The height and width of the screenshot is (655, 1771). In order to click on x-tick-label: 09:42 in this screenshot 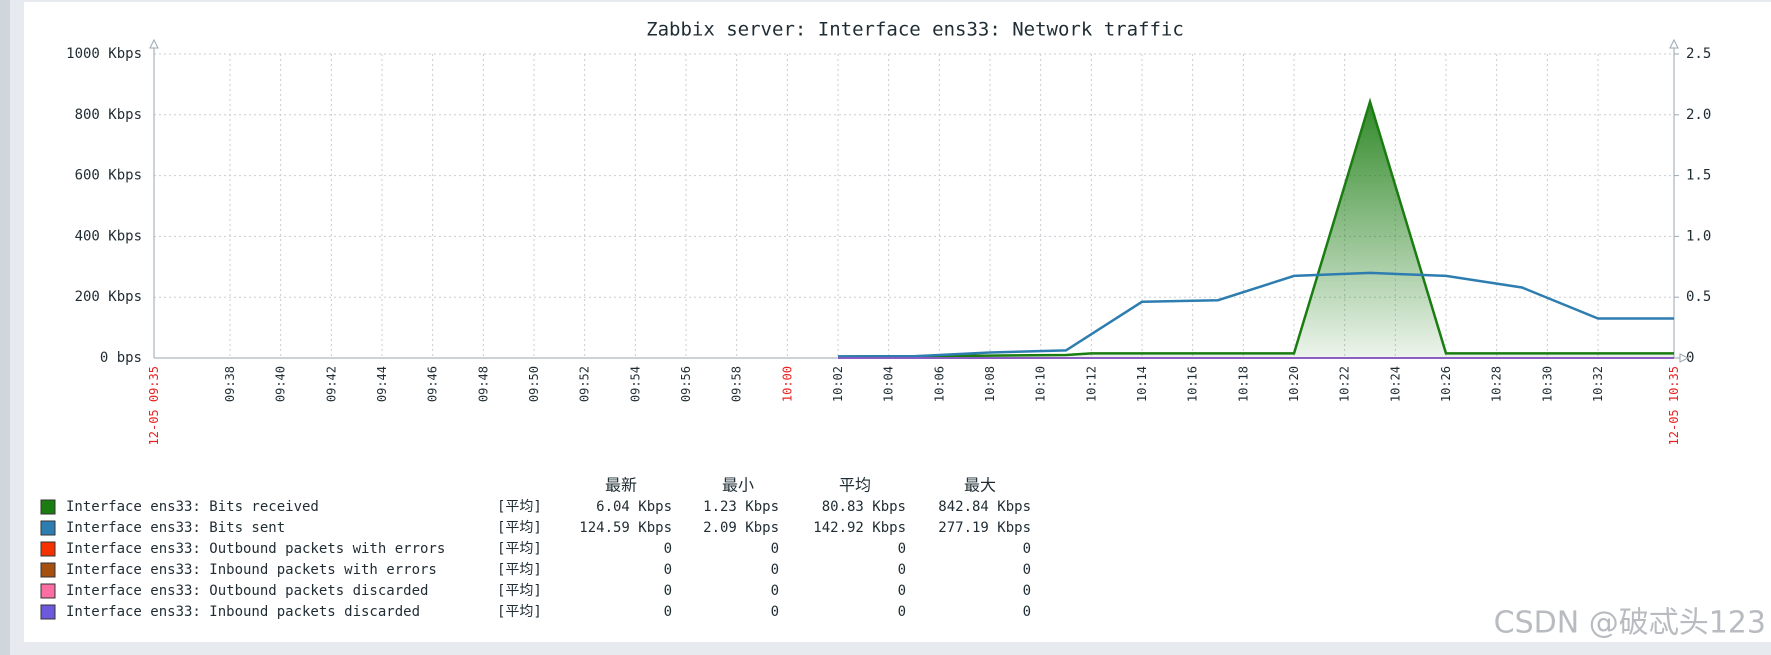, I will do `click(331, 384)`.